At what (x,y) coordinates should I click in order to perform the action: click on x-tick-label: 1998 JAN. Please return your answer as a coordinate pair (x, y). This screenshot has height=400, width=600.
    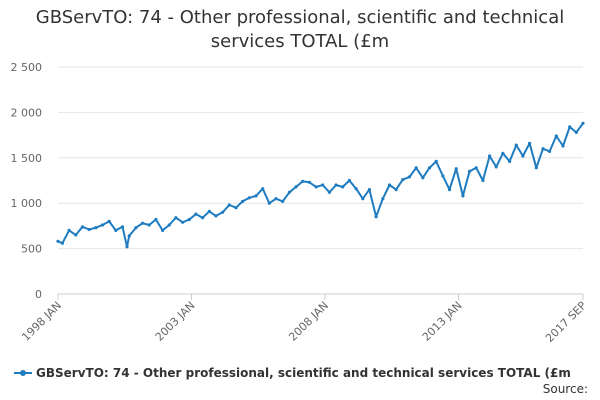
    Looking at the image, I should click on (41, 321).